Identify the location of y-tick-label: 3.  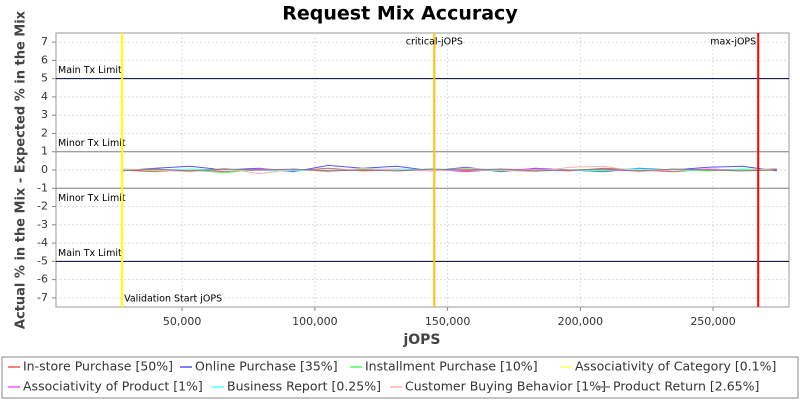
(44, 114).